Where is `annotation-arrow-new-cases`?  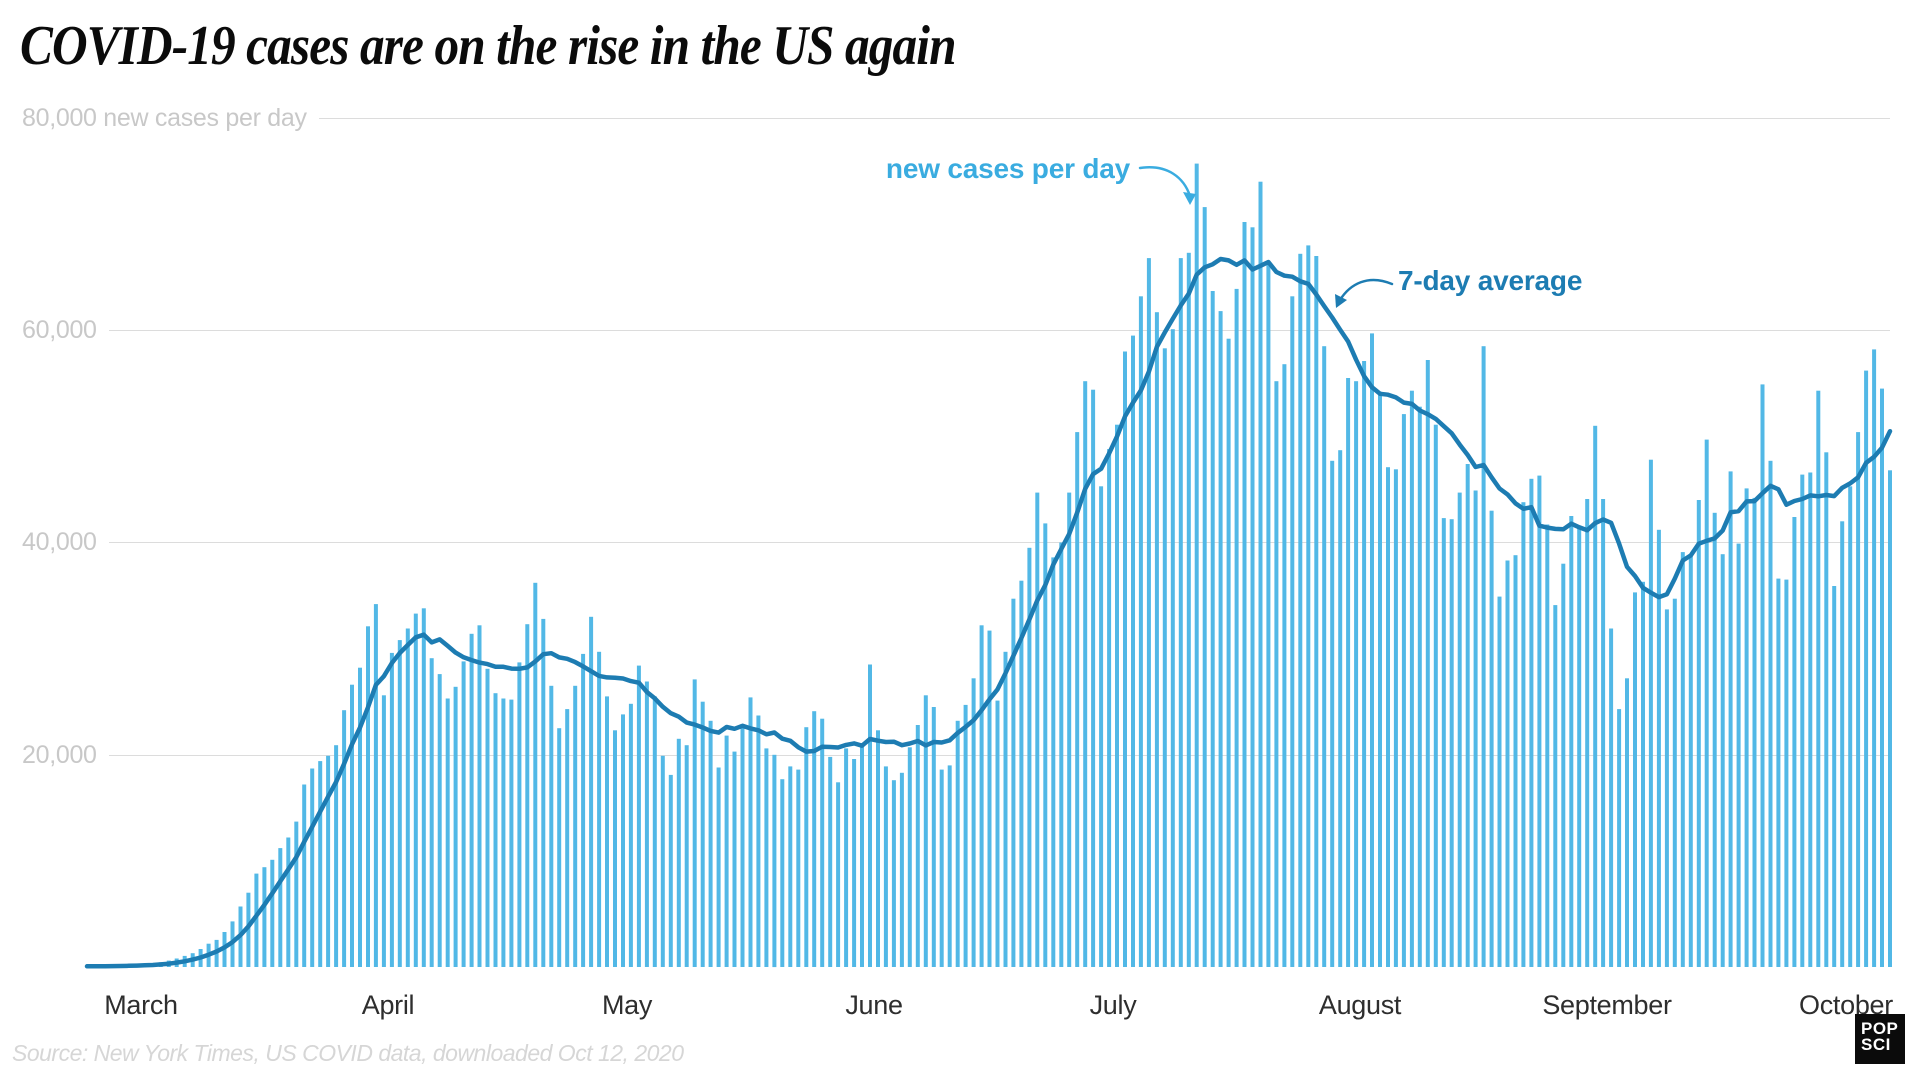
annotation-arrow-new-cases is located at coordinates (1165, 182).